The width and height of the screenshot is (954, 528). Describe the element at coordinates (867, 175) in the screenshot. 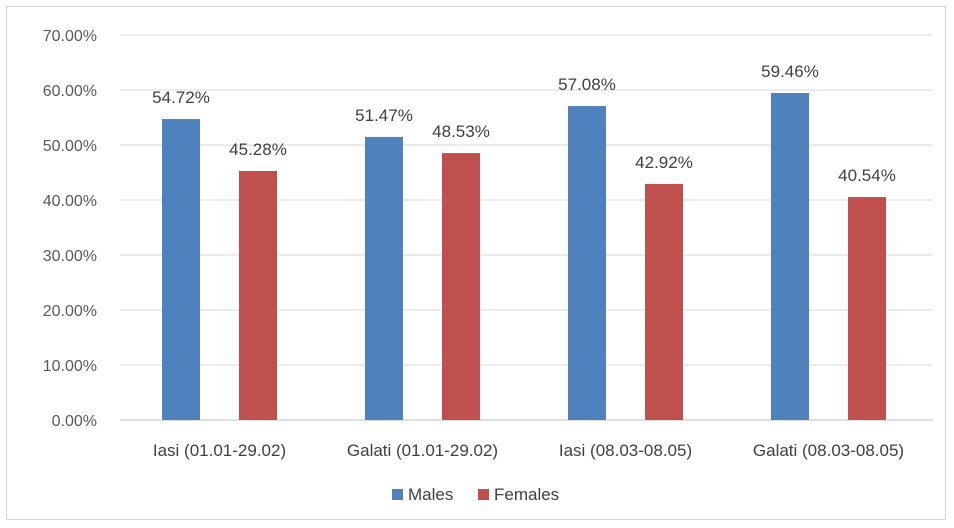

I see `data-label: 40.54%` at that location.